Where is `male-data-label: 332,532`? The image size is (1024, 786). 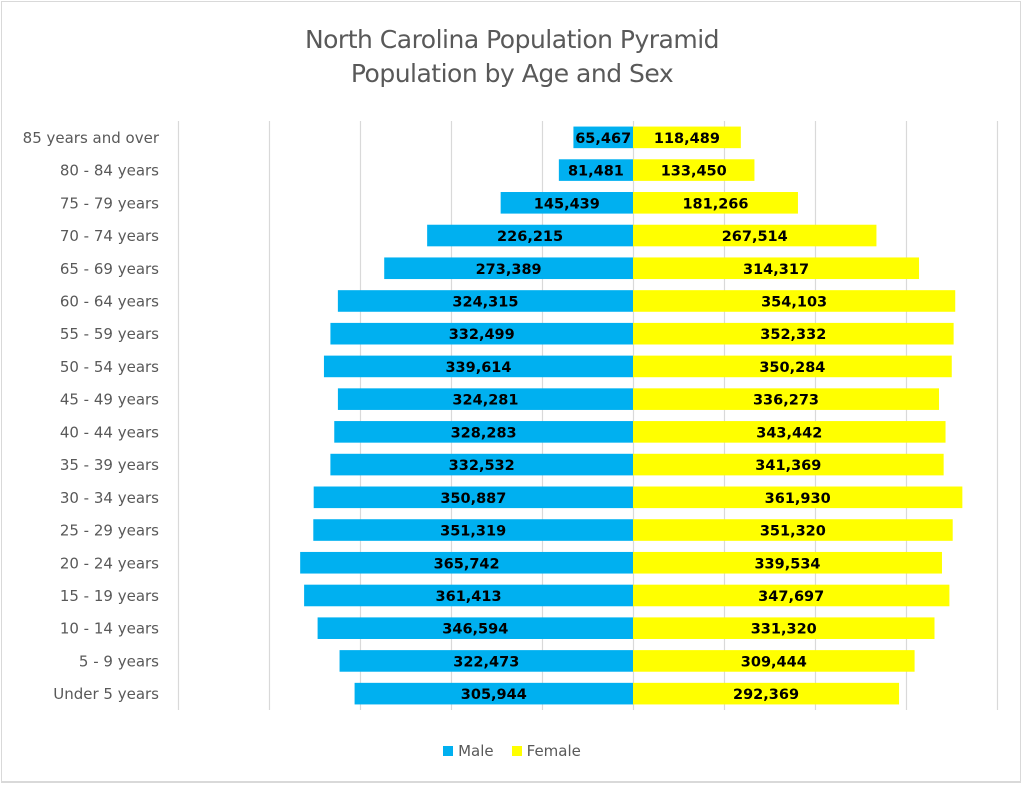 male-data-label: 332,532 is located at coordinates (482, 466).